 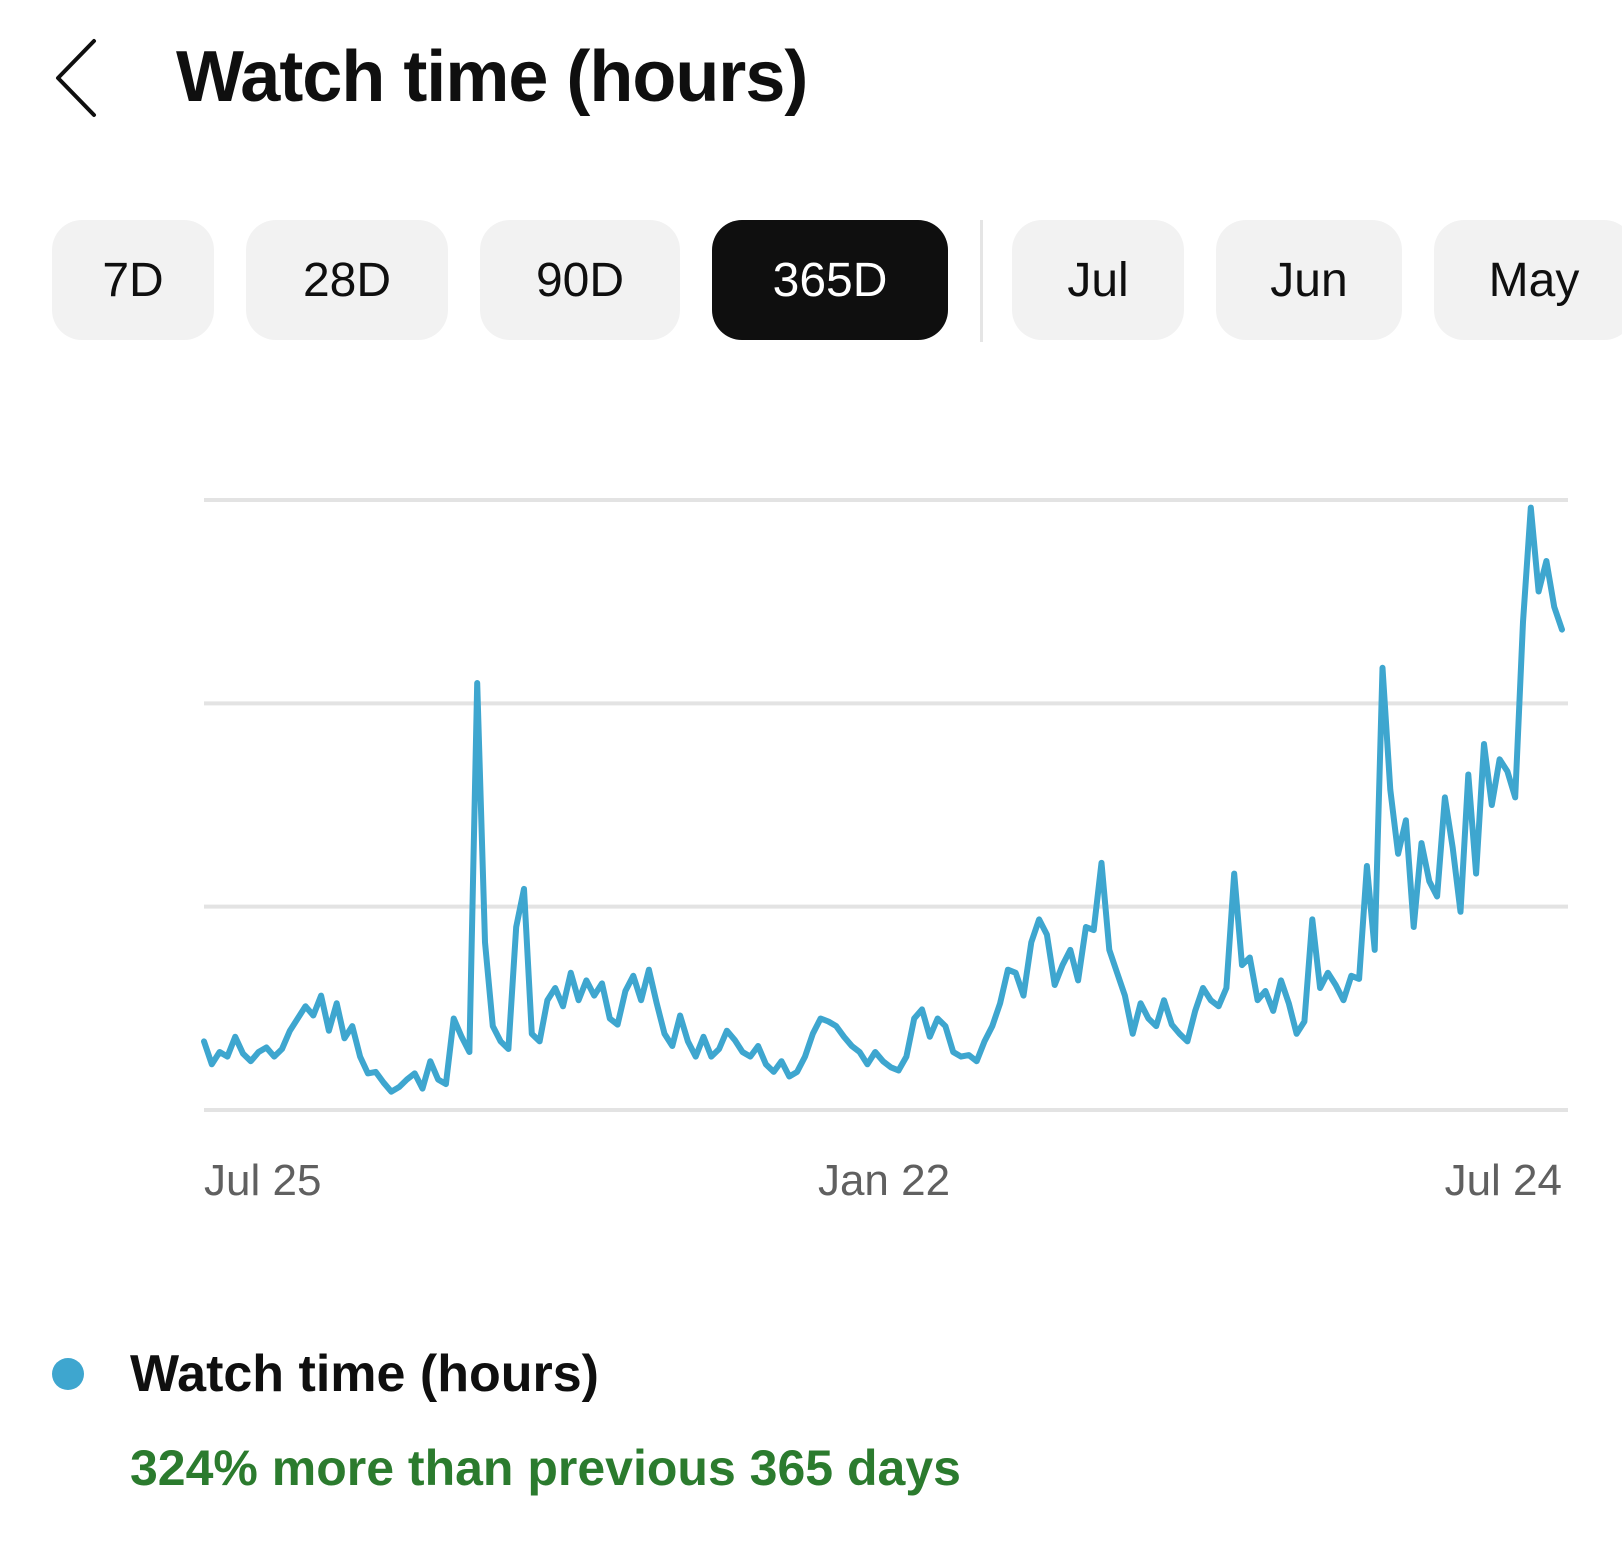 What do you see at coordinates (830, 280) in the screenshot?
I see `chip-365d: 365D` at bounding box center [830, 280].